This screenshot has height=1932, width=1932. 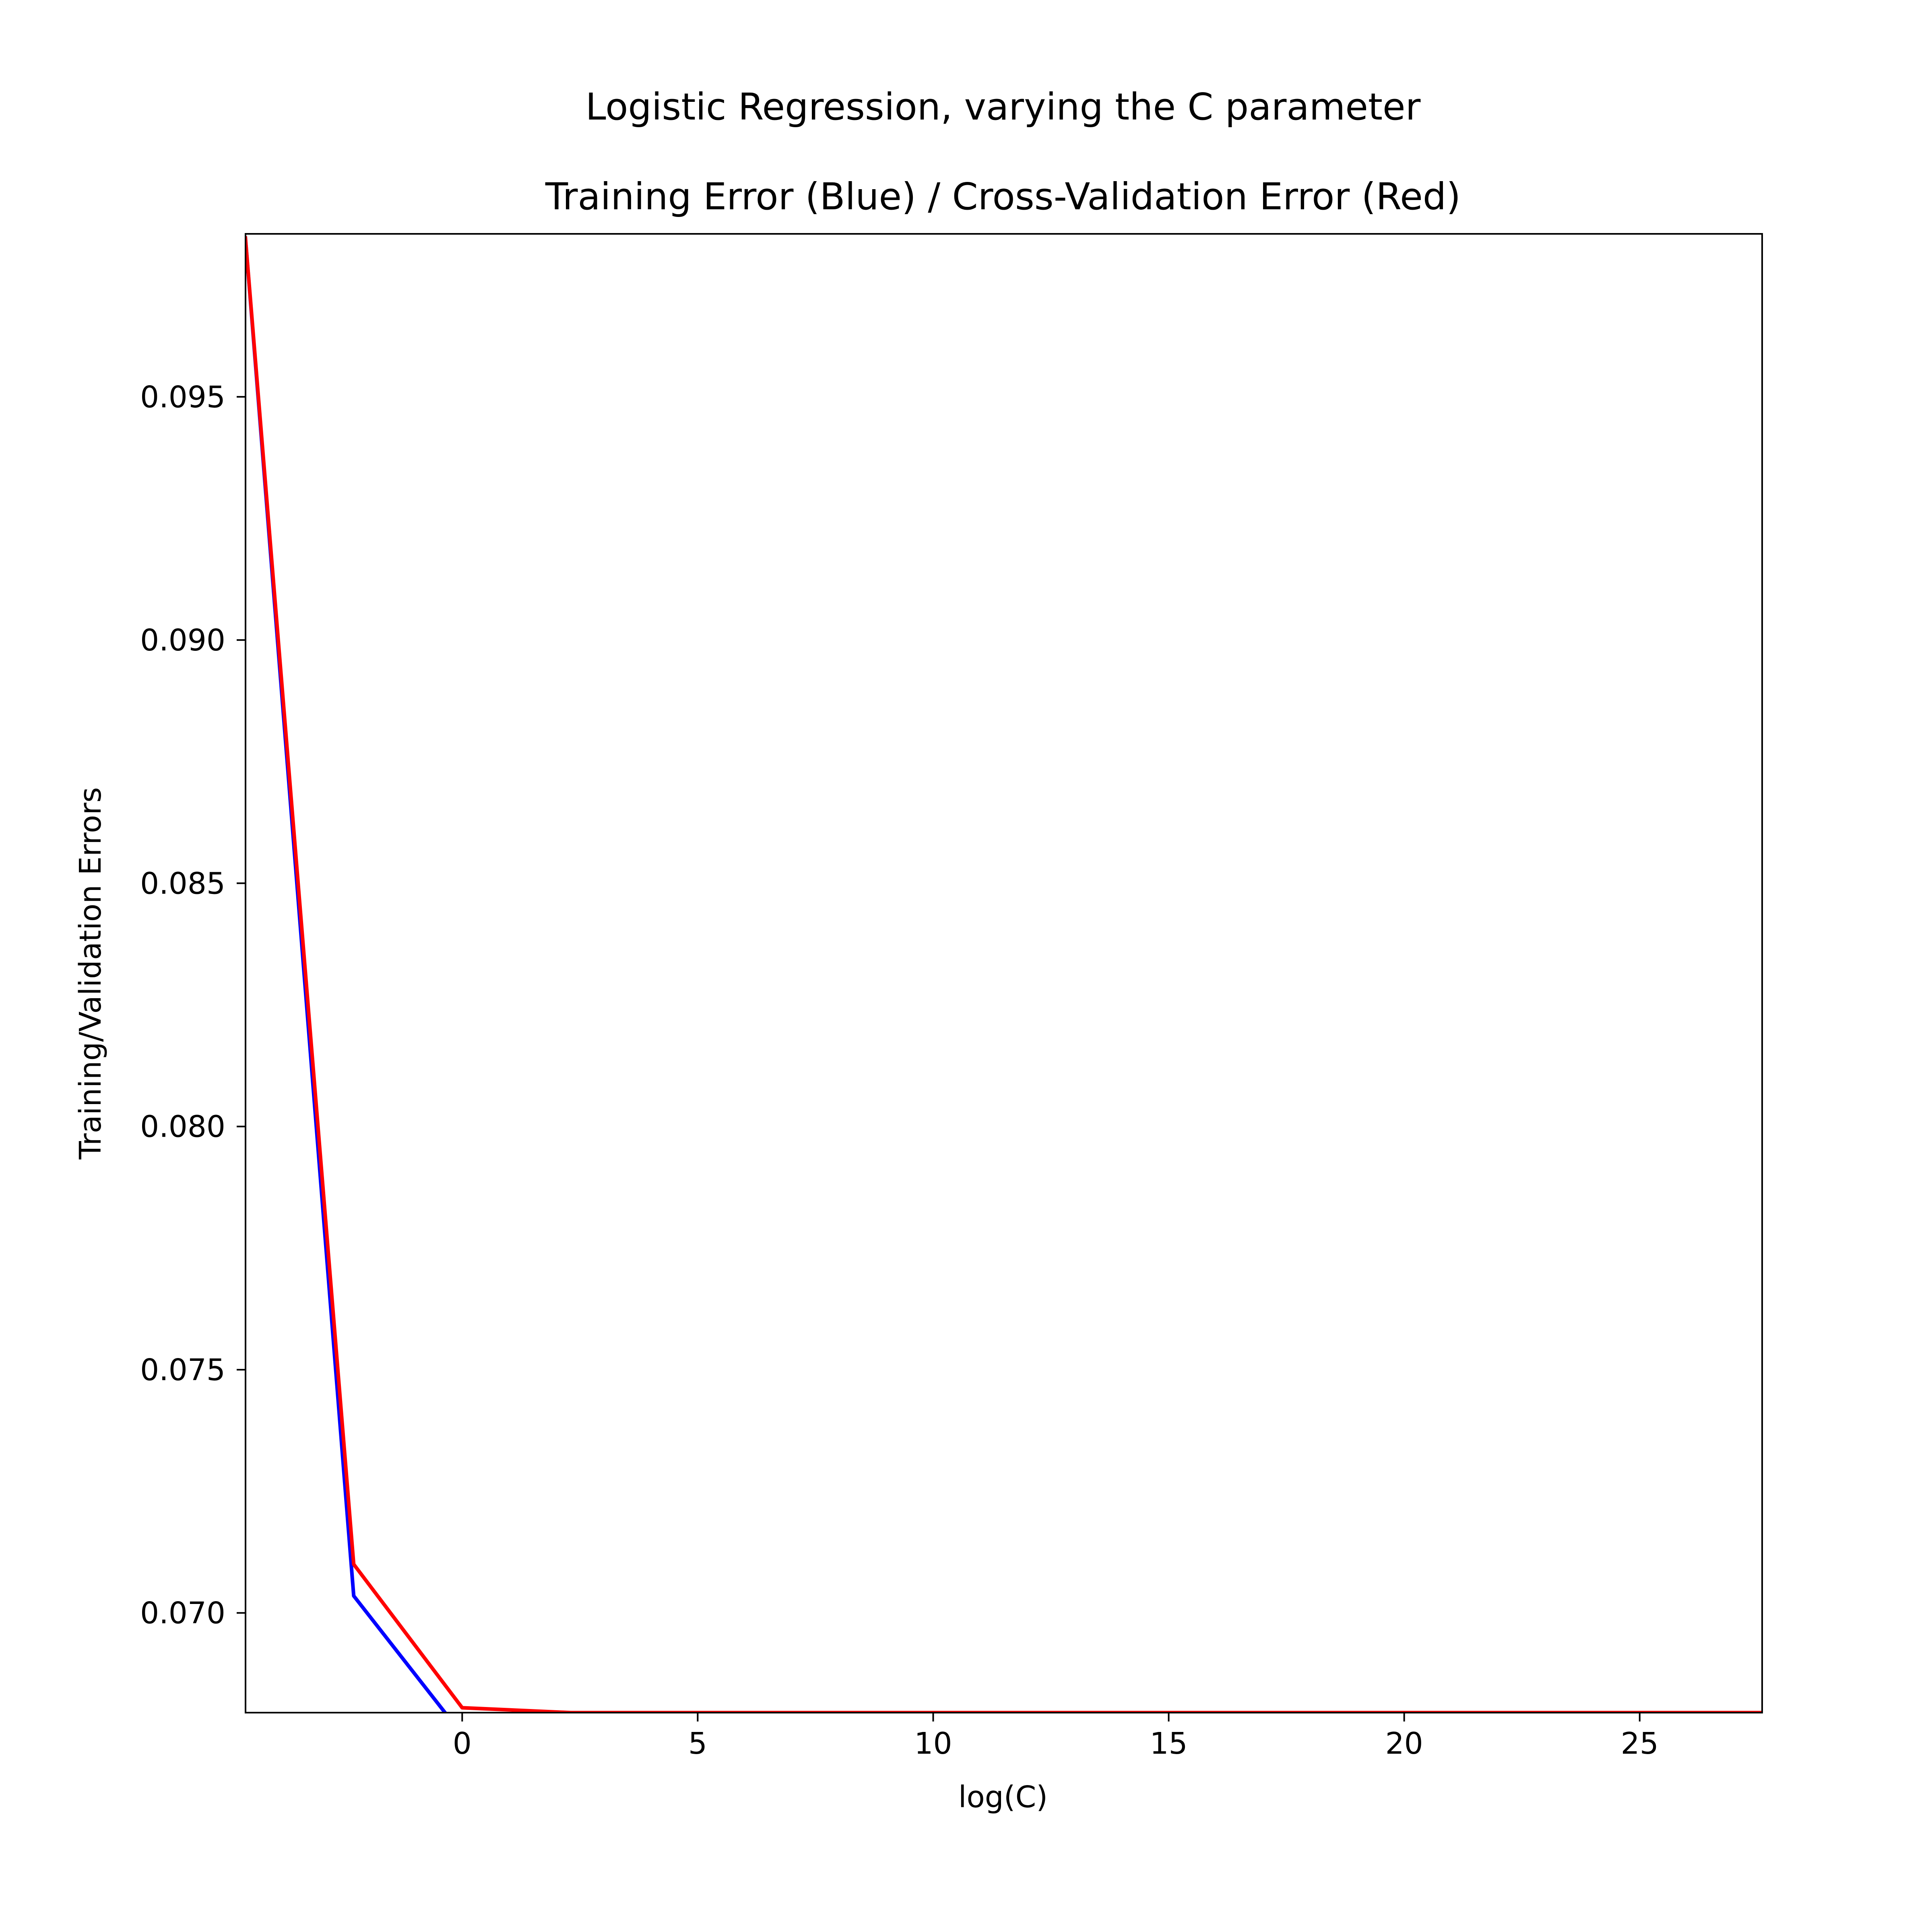 What do you see at coordinates (1640, 1743) in the screenshot?
I see `x-tick-label: 25` at bounding box center [1640, 1743].